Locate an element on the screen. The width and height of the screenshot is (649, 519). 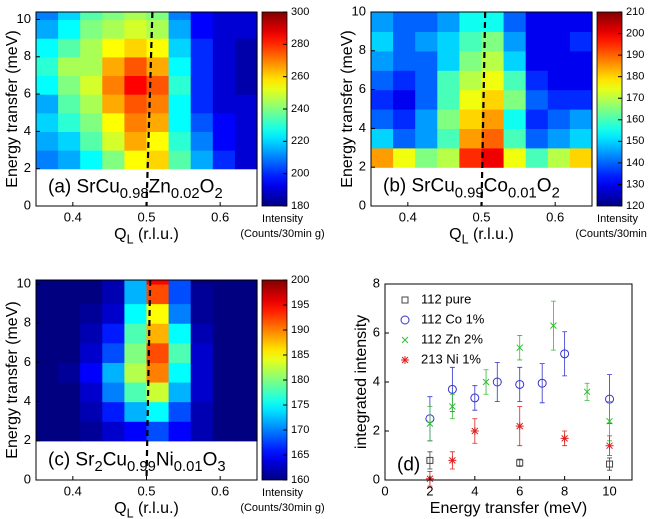
colorbar-tick-label: 175 is located at coordinates (300, 405).